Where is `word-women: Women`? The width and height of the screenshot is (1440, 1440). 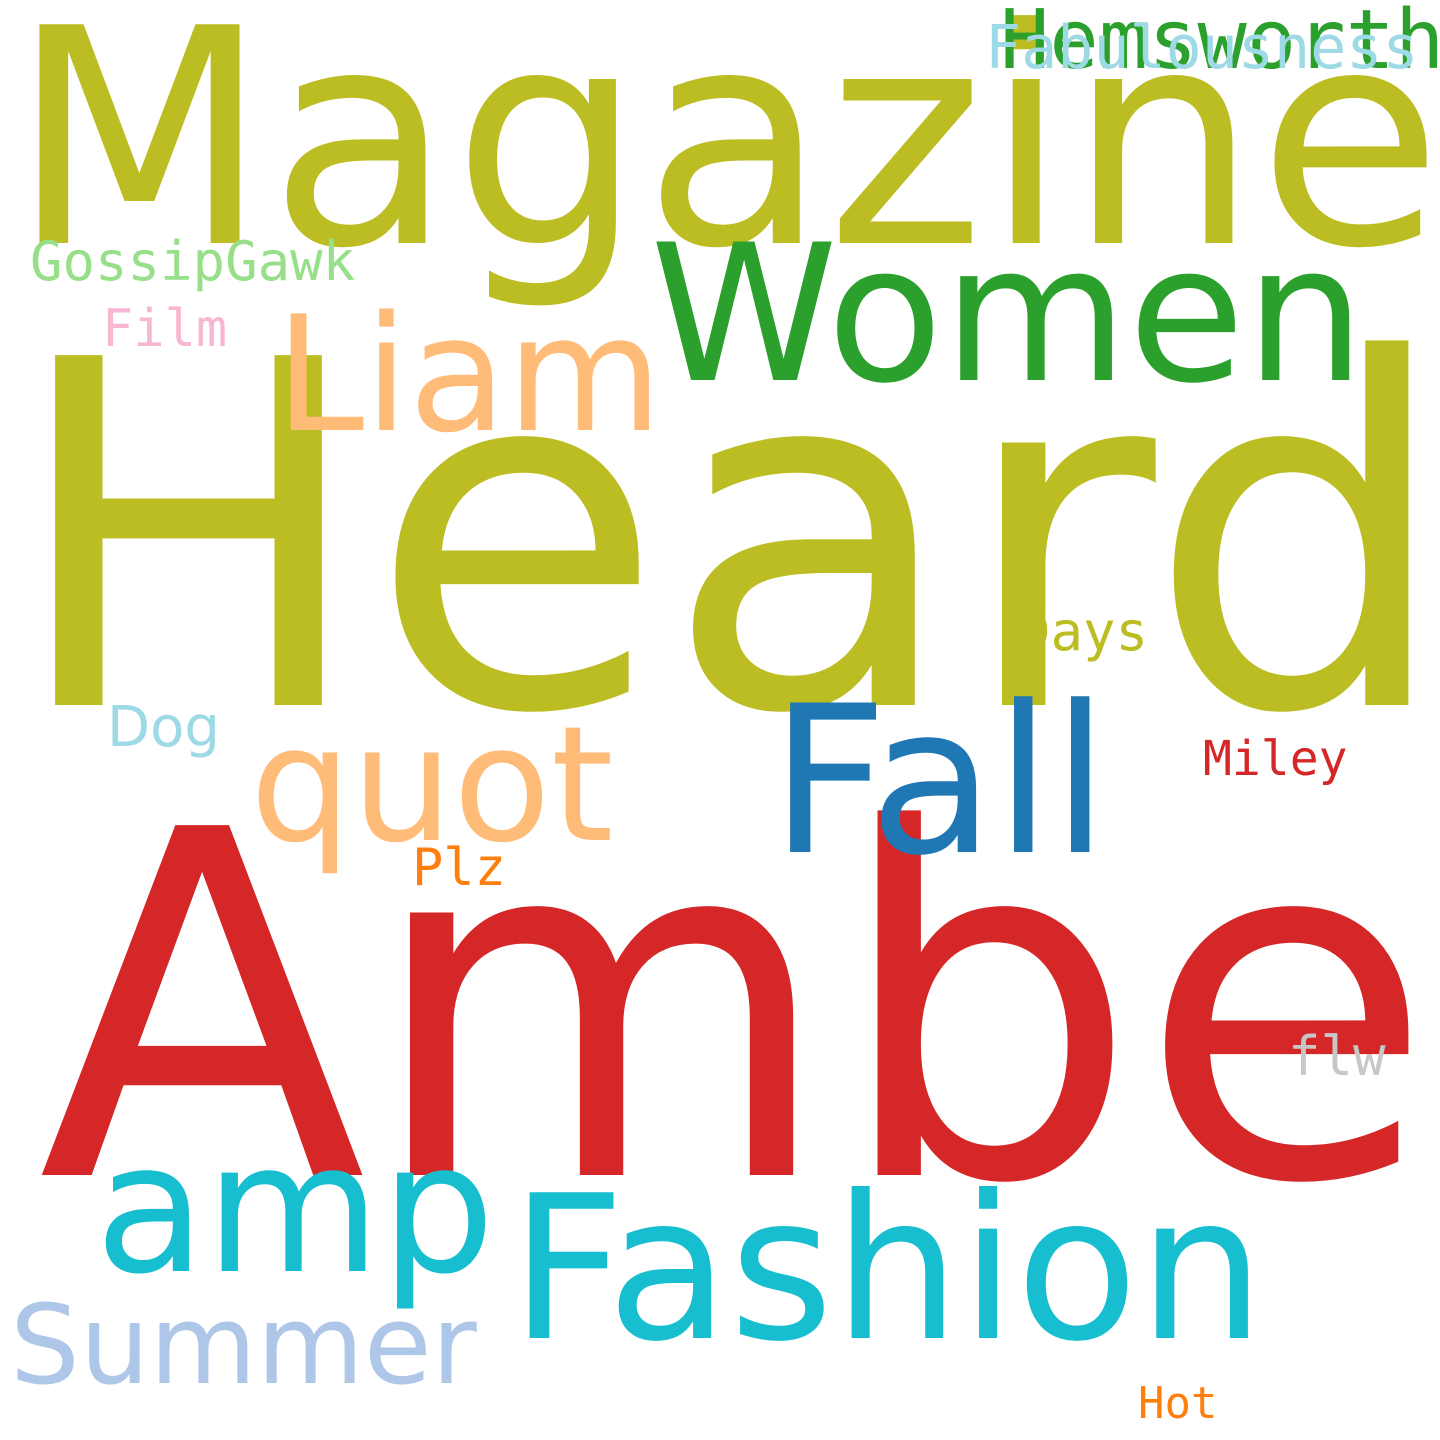
word-women: Women is located at coordinates (1008, 314).